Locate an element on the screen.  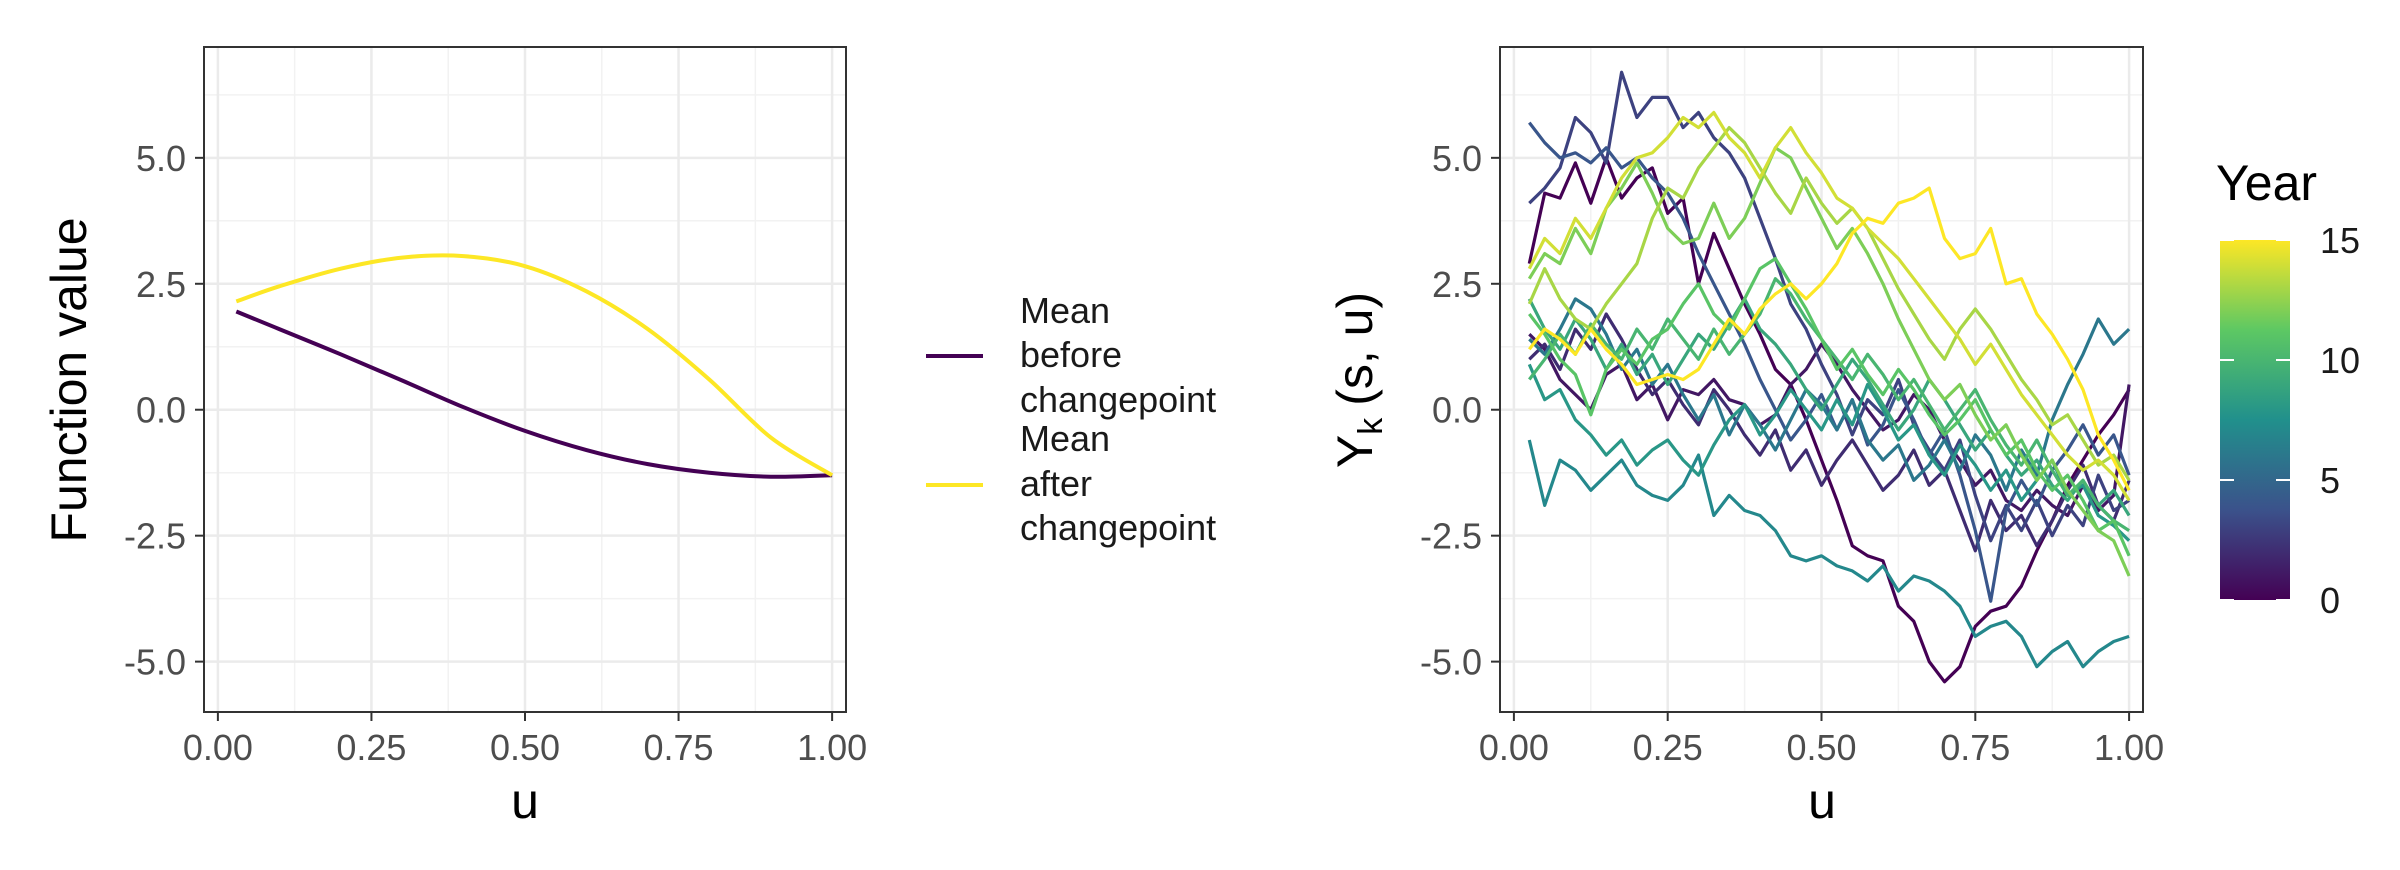
left-y-tick-label: -5.0 is located at coordinates (155, 662).